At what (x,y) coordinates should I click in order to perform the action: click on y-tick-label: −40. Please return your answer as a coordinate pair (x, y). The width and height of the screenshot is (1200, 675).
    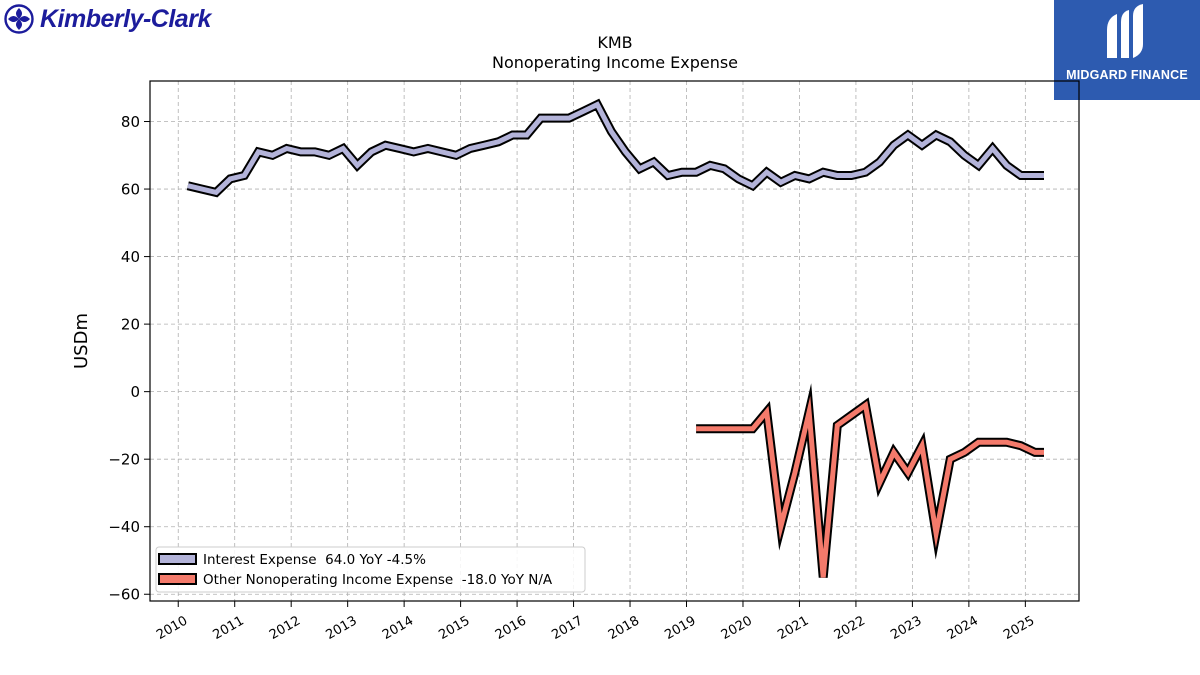
    Looking at the image, I should click on (124, 527).